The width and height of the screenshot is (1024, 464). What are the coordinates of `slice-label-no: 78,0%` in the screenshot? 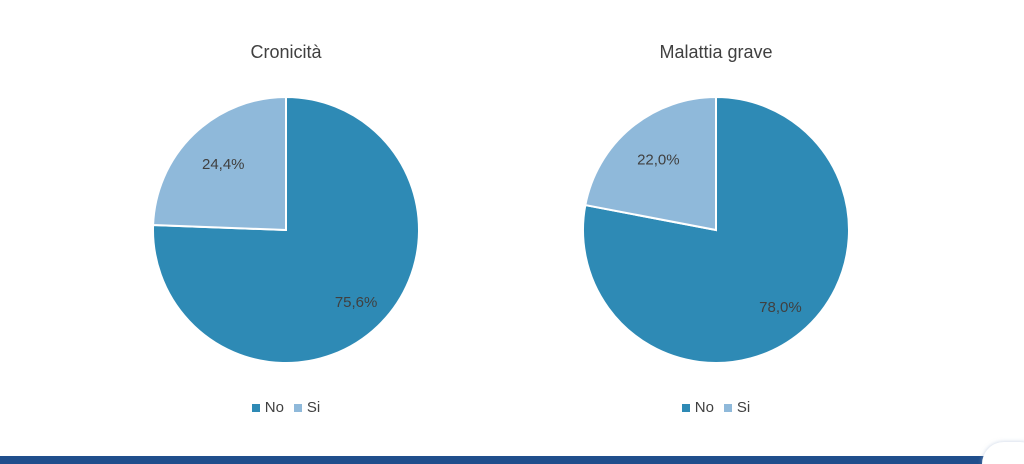 It's located at (780, 307).